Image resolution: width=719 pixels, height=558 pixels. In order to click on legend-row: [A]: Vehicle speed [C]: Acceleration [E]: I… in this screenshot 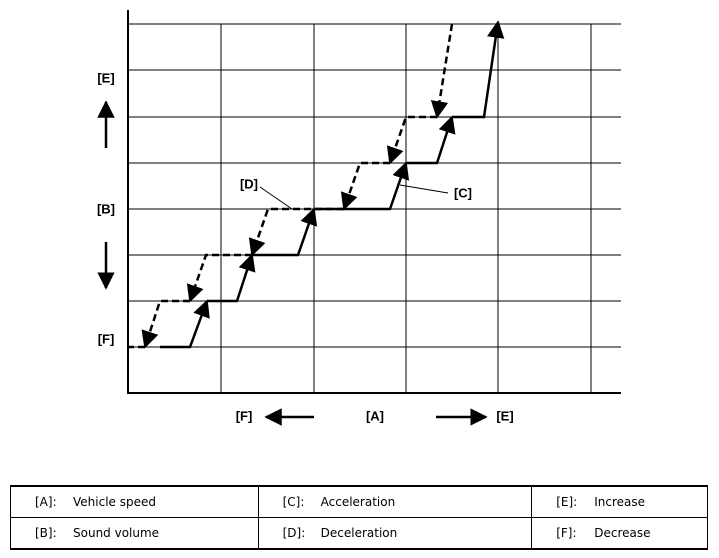, I will do `click(359, 501)`.